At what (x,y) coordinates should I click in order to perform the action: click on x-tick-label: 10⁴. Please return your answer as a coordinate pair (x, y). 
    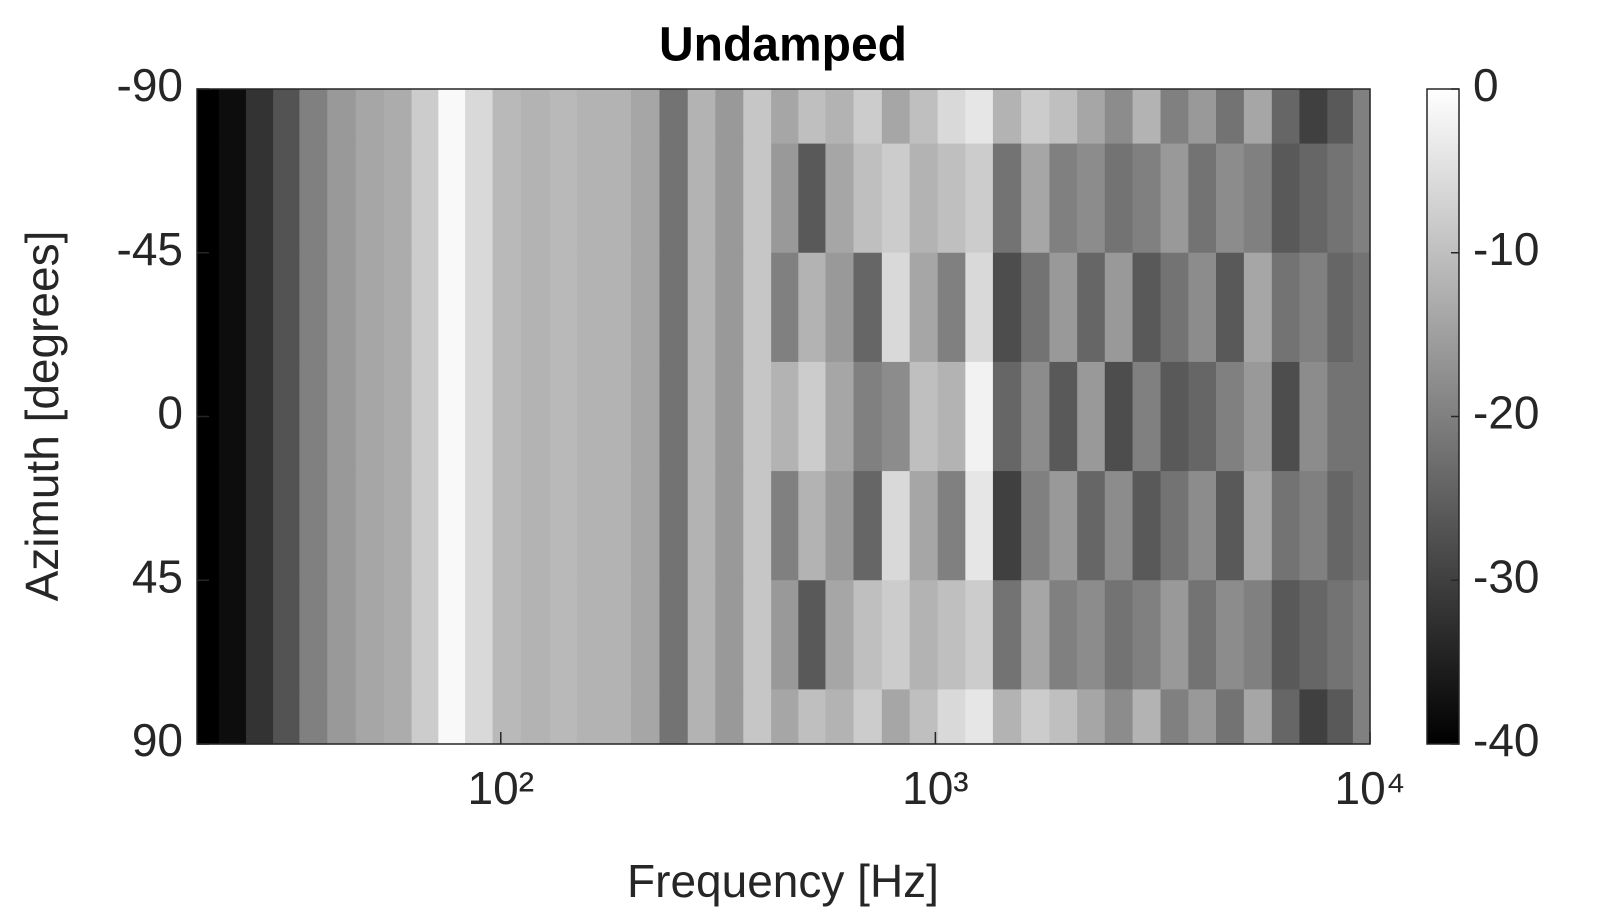
    Looking at the image, I should click on (1370, 788).